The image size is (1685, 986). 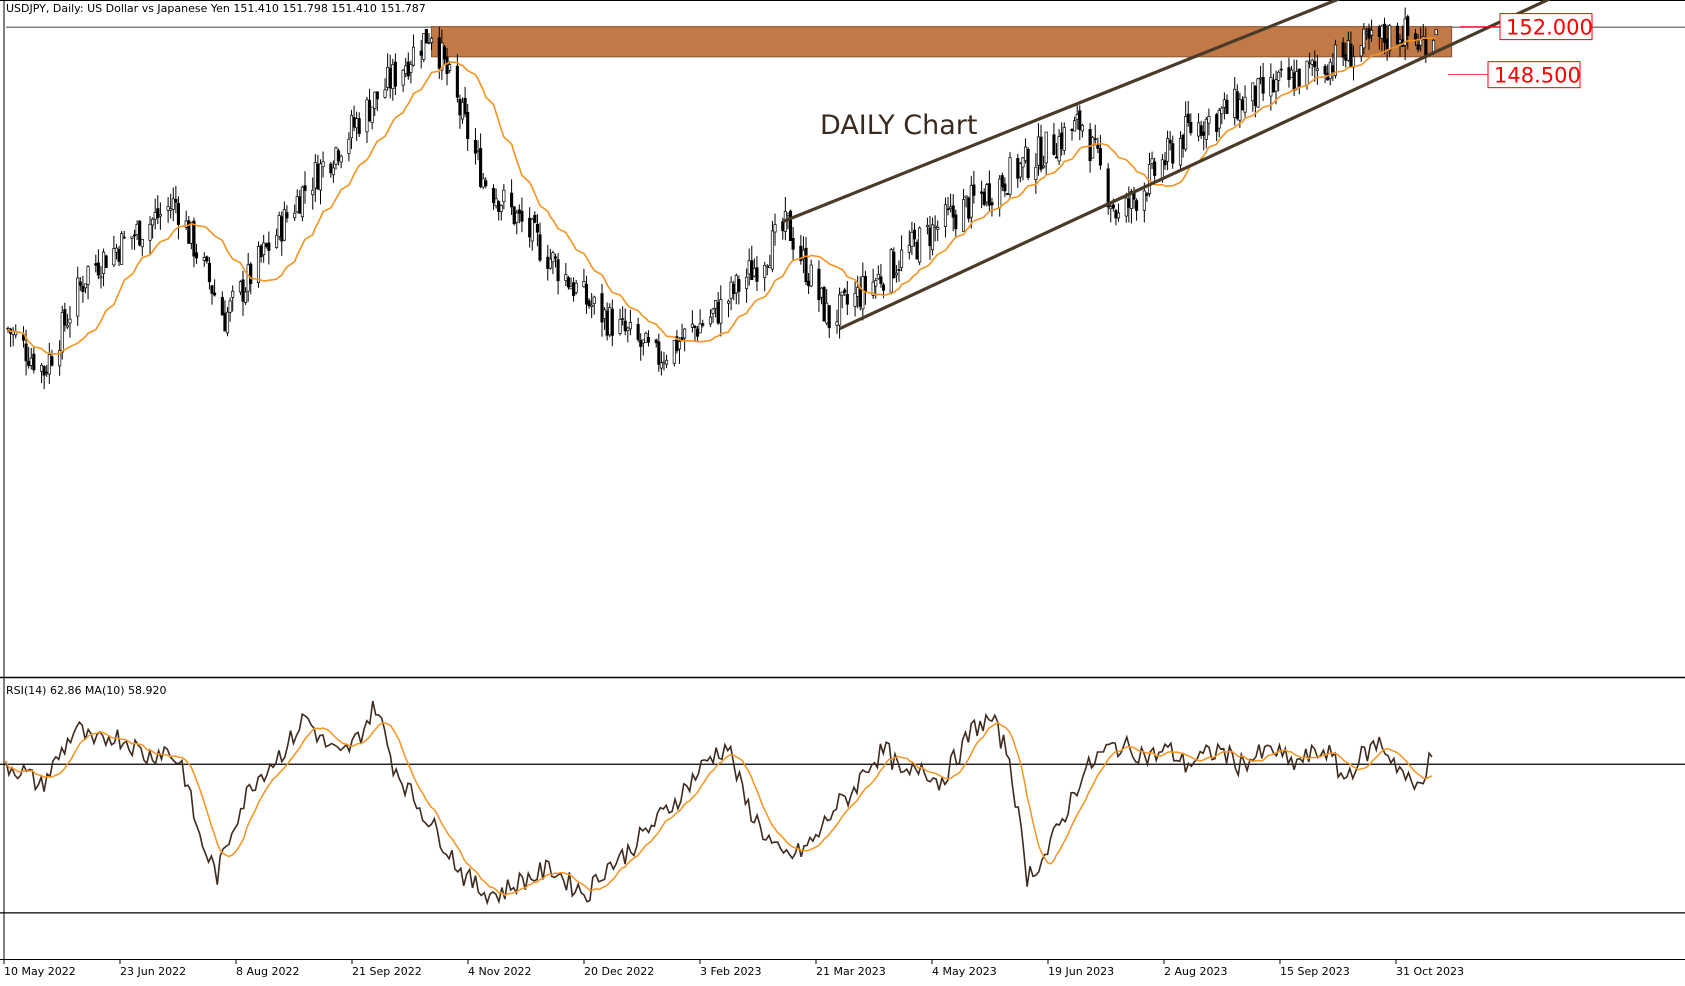 What do you see at coordinates (1546, 27) in the screenshot?
I see `level-box` at bounding box center [1546, 27].